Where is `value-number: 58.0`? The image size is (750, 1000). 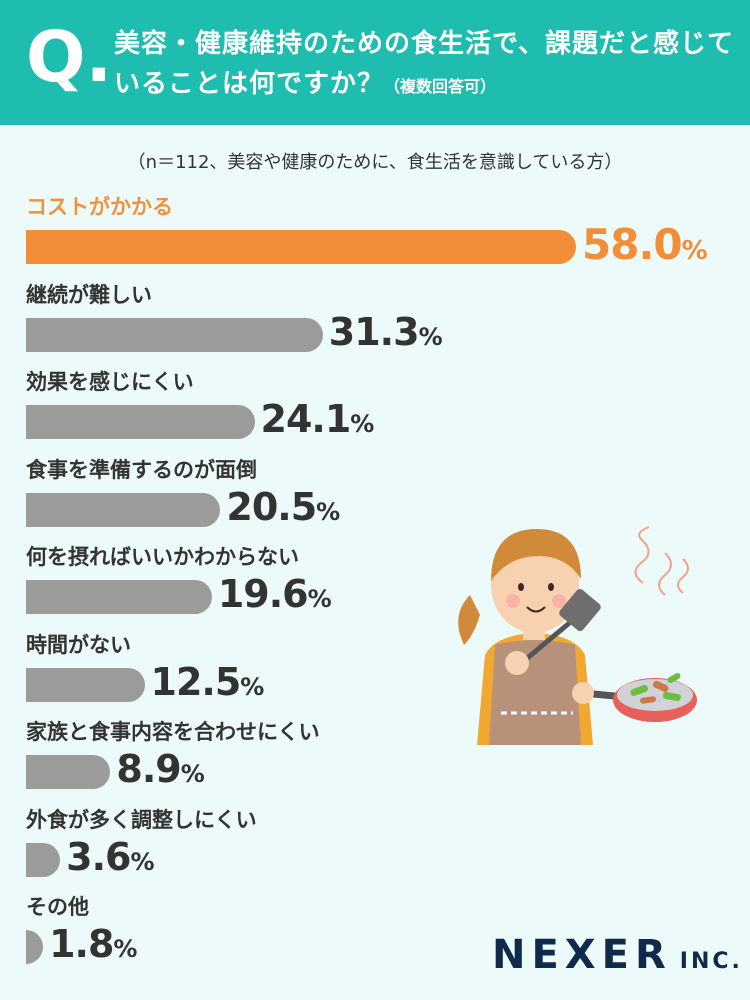
value-number: 58.0 is located at coordinates (632, 244).